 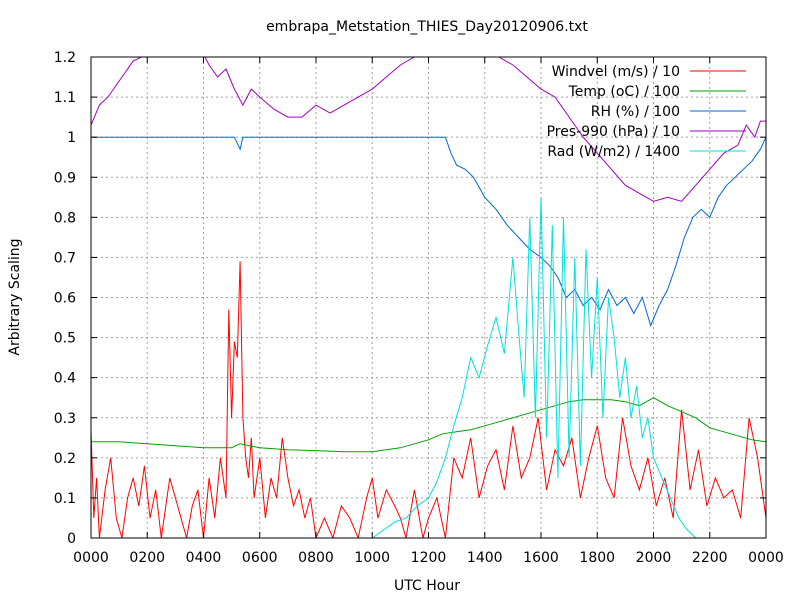 I want to click on y-tick-label: 0.1, so click(x=65, y=499).